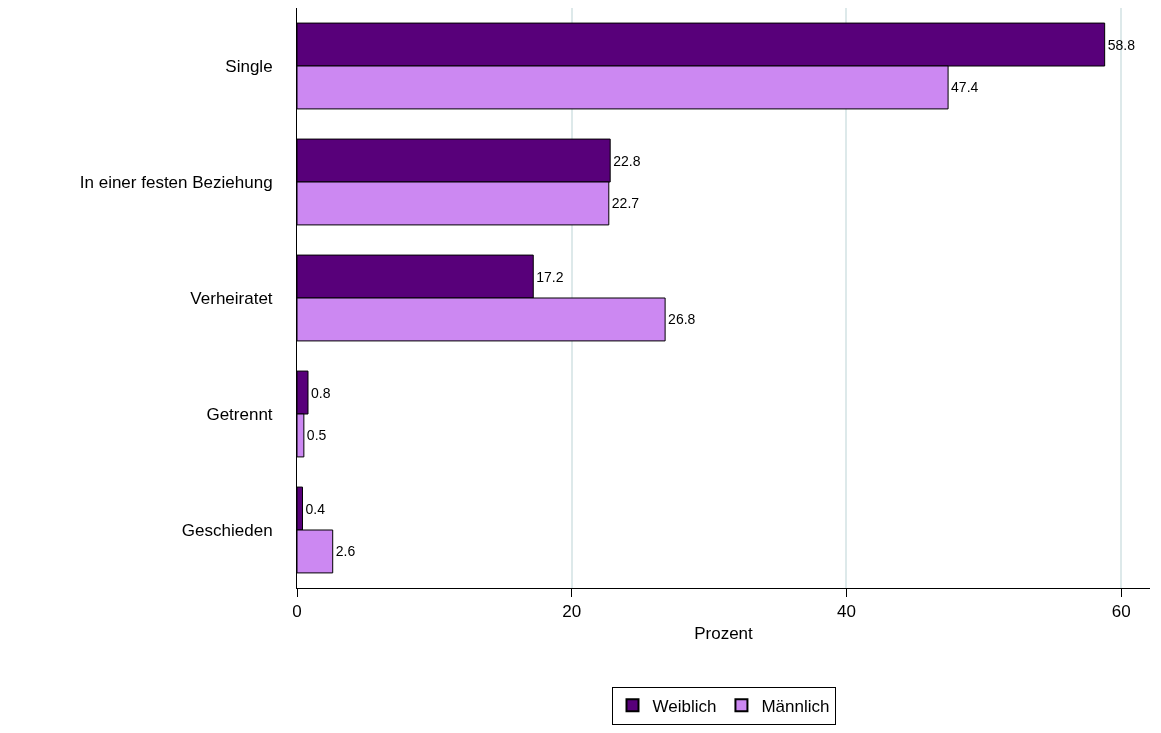  Describe the element at coordinates (682, 319) in the screenshot. I see `data-label: 26.8` at that location.